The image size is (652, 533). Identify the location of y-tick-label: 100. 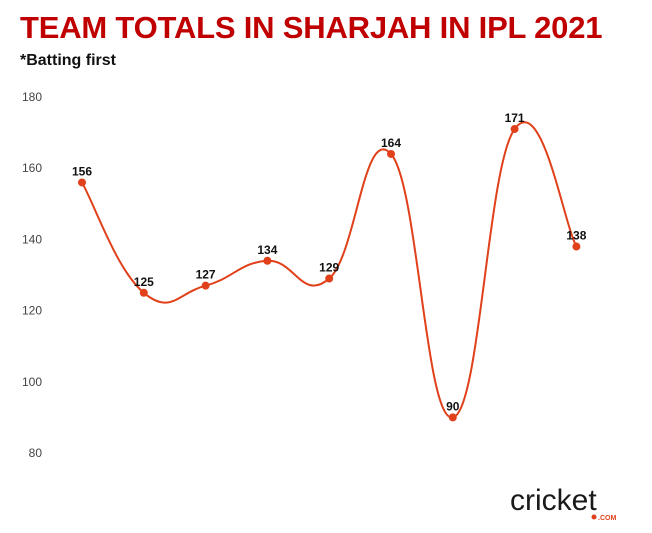
(32, 382).